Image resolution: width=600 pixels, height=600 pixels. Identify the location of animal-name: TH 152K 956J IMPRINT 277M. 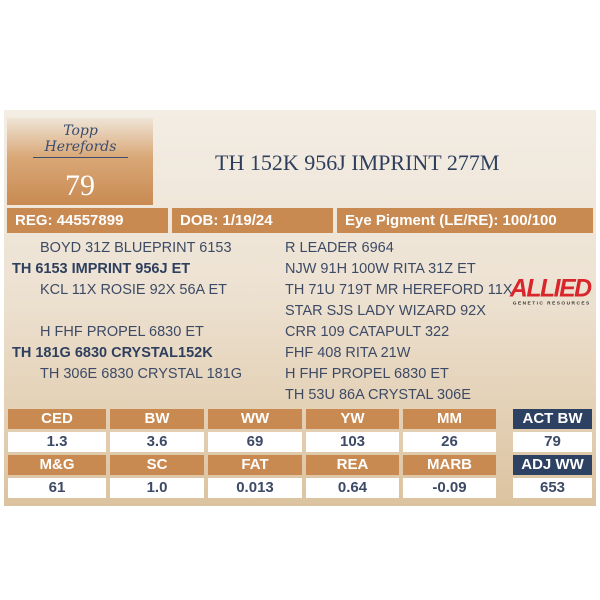
(357, 162).